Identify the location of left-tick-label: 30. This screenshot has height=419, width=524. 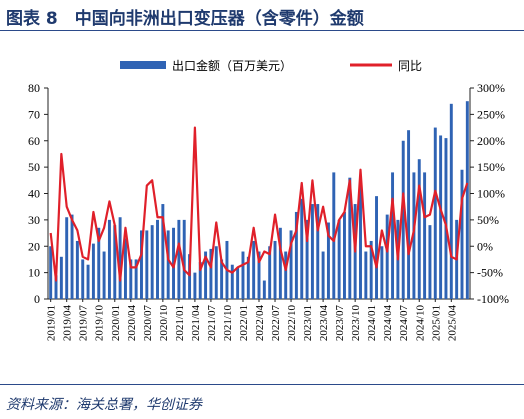
(34, 220).